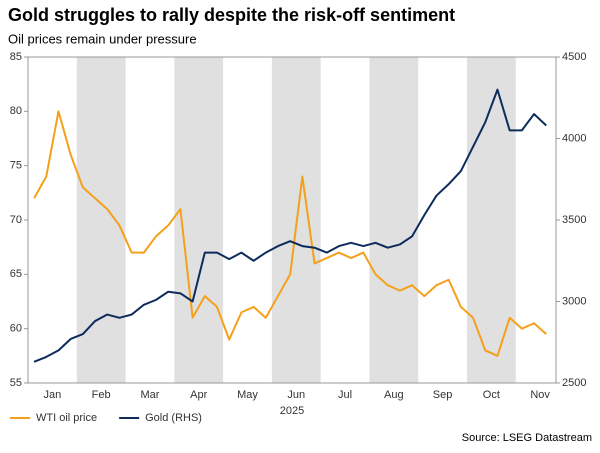 Image resolution: width=600 pixels, height=453 pixels. I want to click on y-tick-label: 60, so click(16, 329).